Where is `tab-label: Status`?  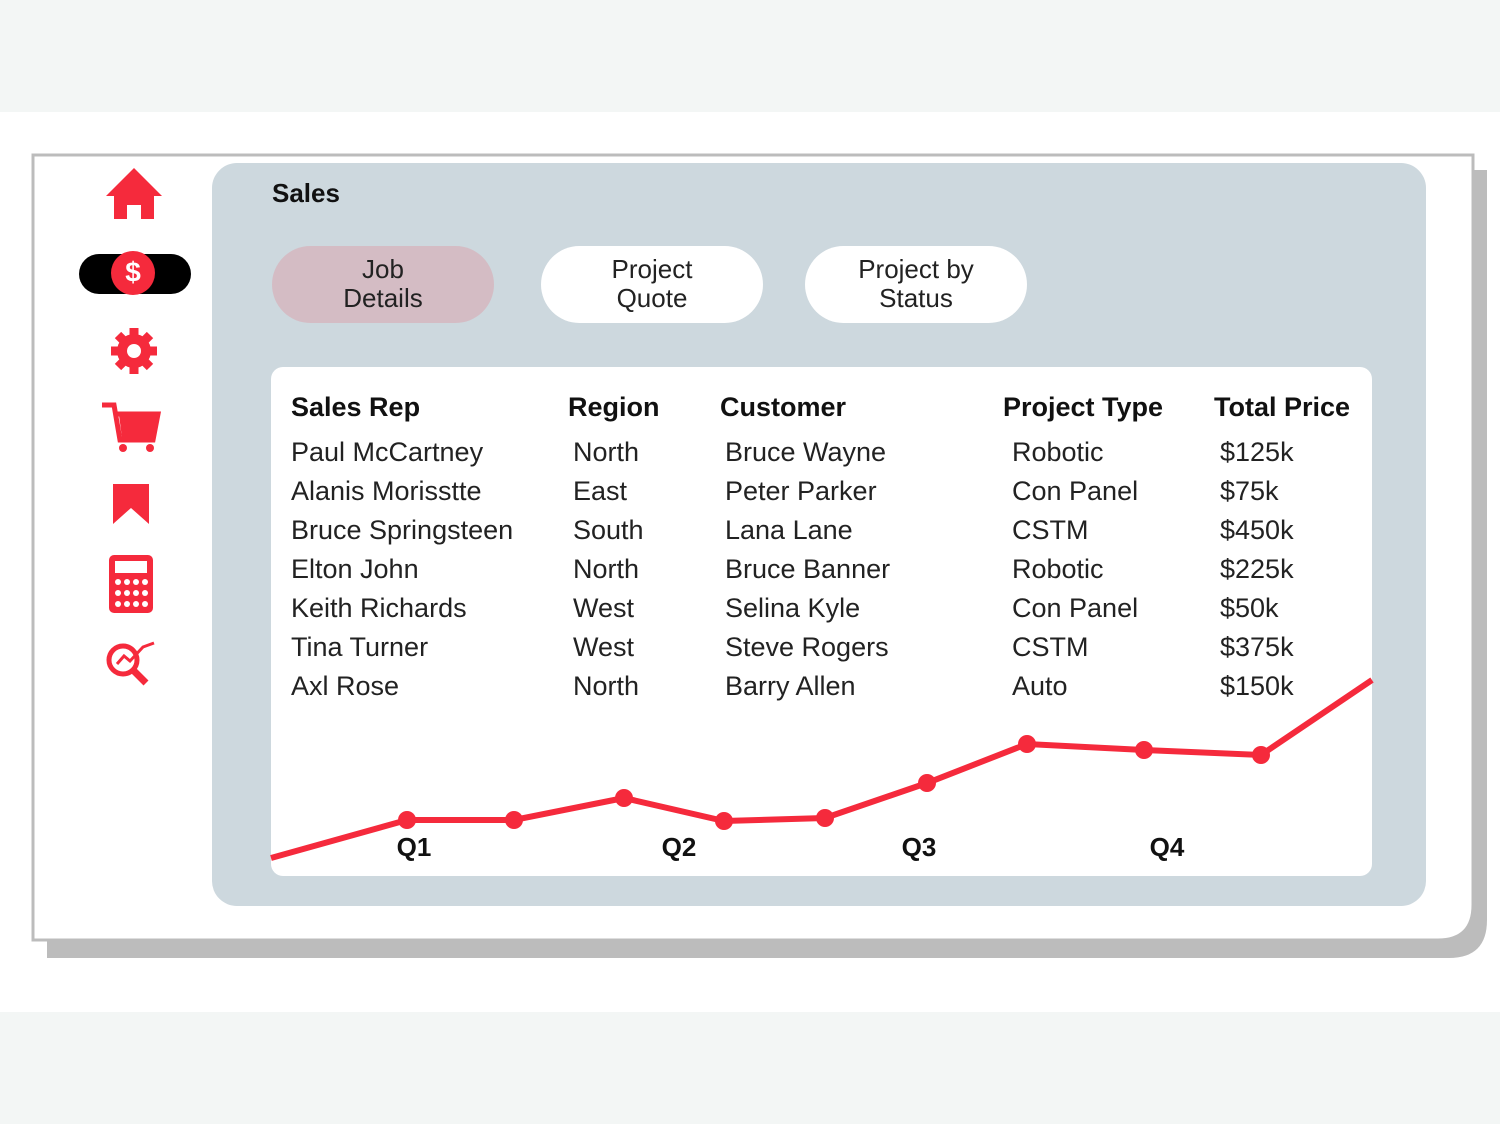
tab-label: Status is located at coordinates (916, 298).